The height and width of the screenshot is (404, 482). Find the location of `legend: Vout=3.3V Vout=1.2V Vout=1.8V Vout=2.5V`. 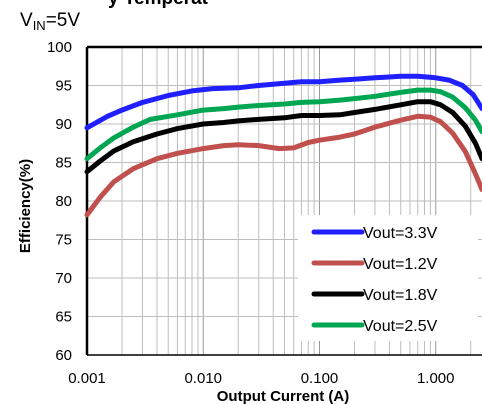

legend: Vout=3.3V Vout=1.2V Vout=1.8V Vout=2.5V is located at coordinates (388, 278).